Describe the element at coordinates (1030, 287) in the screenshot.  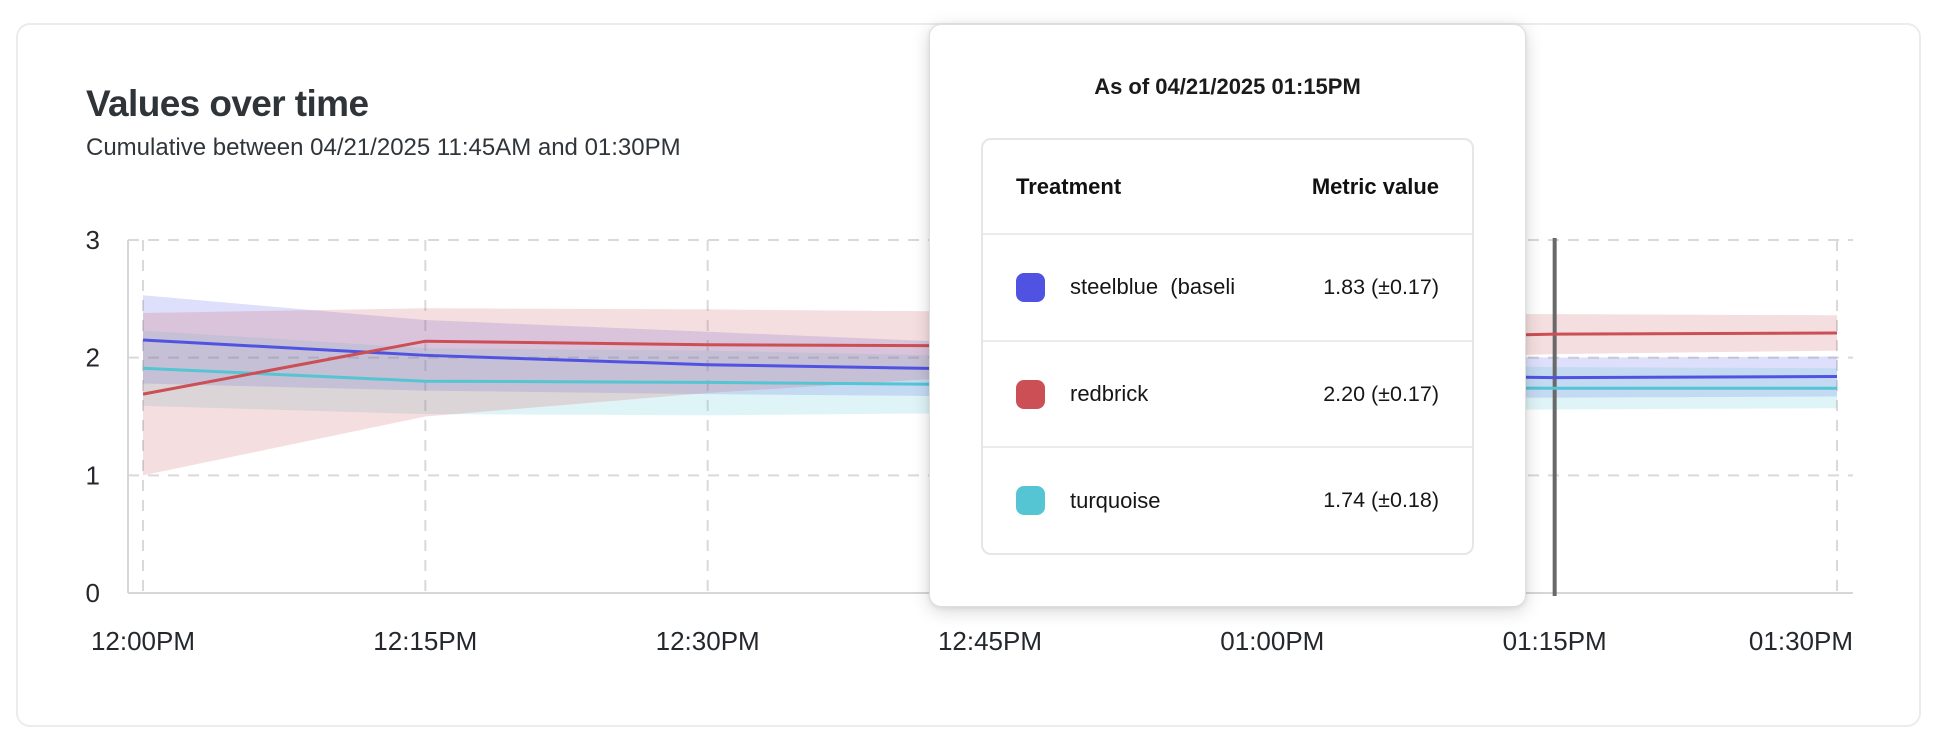
I see `steelblue-swatch` at that location.